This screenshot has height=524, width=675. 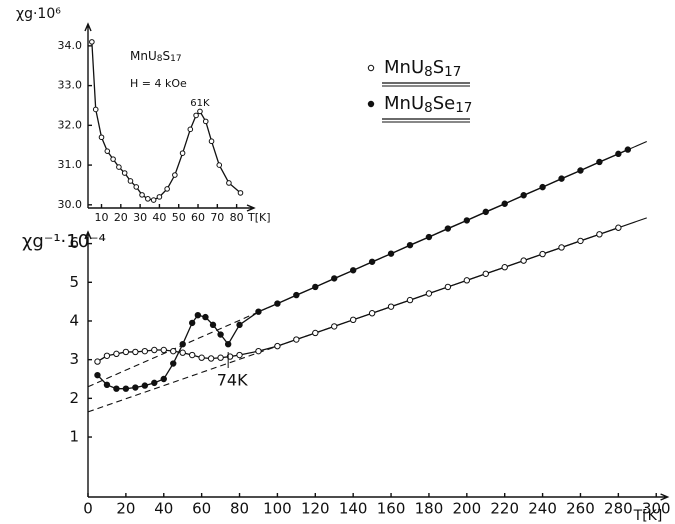 What do you see at coordinates (70, 204) in the screenshot?
I see `y-tick-label: 30.0` at bounding box center [70, 204].